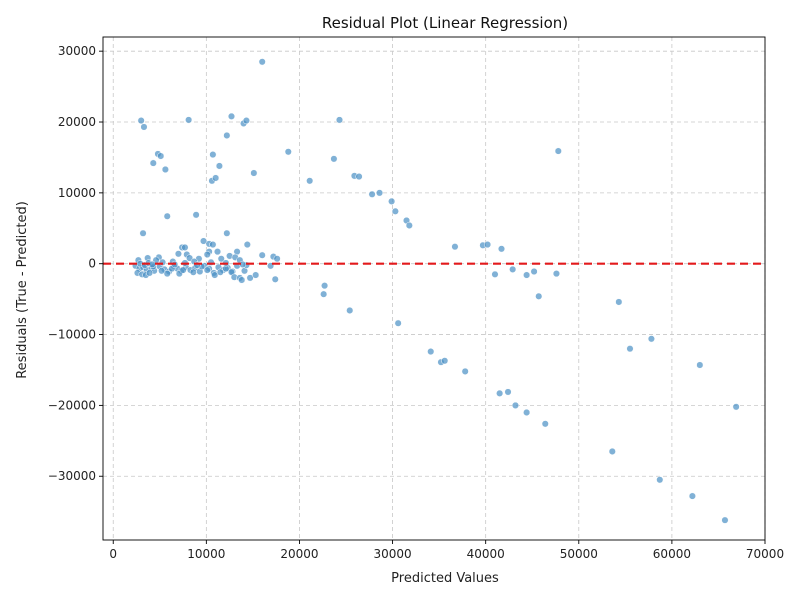 The image size is (800, 600). Describe the element at coordinates (445, 578) in the screenshot. I see `x-axis-label: Predicted Values` at that location.